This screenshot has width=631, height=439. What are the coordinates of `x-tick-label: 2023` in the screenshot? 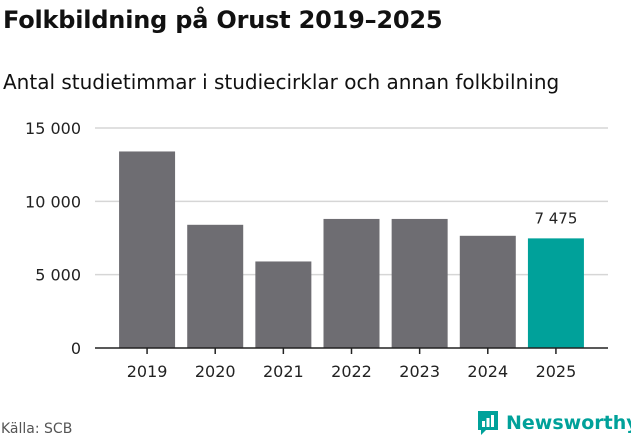 It's located at (419, 371).